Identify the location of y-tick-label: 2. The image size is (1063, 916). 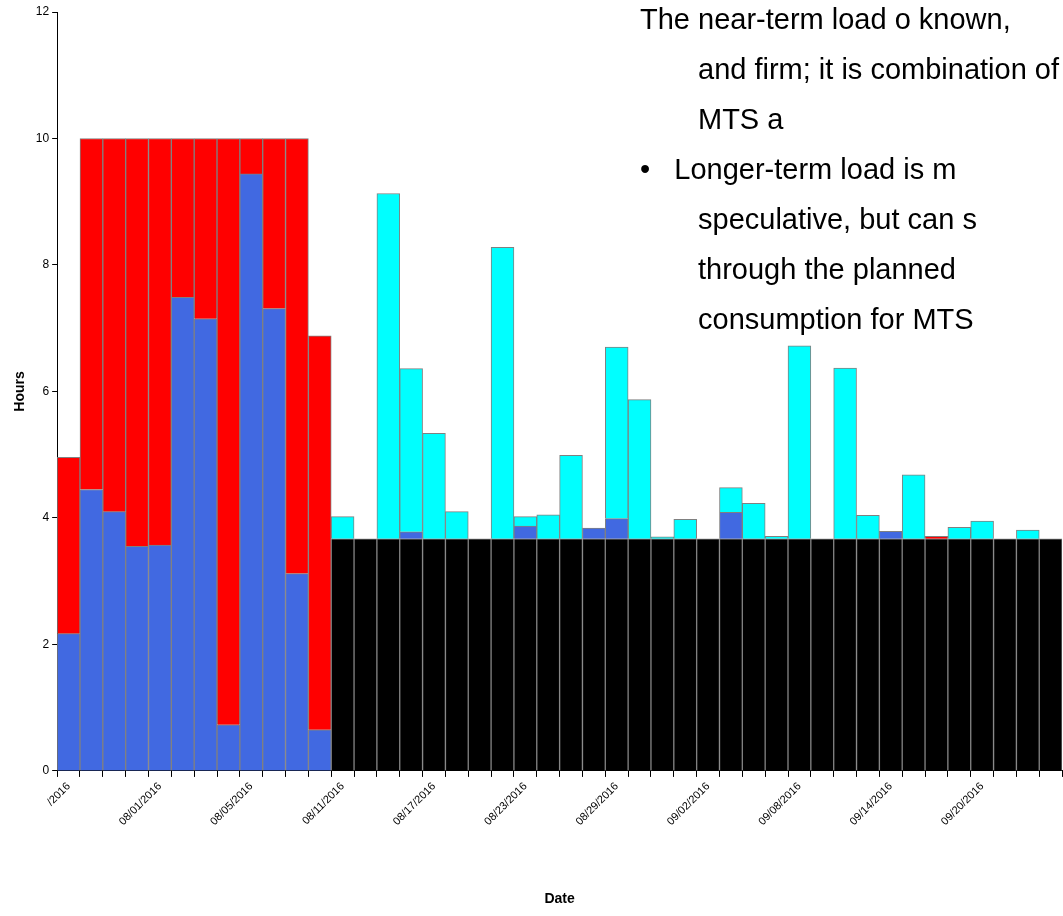
(46, 643).